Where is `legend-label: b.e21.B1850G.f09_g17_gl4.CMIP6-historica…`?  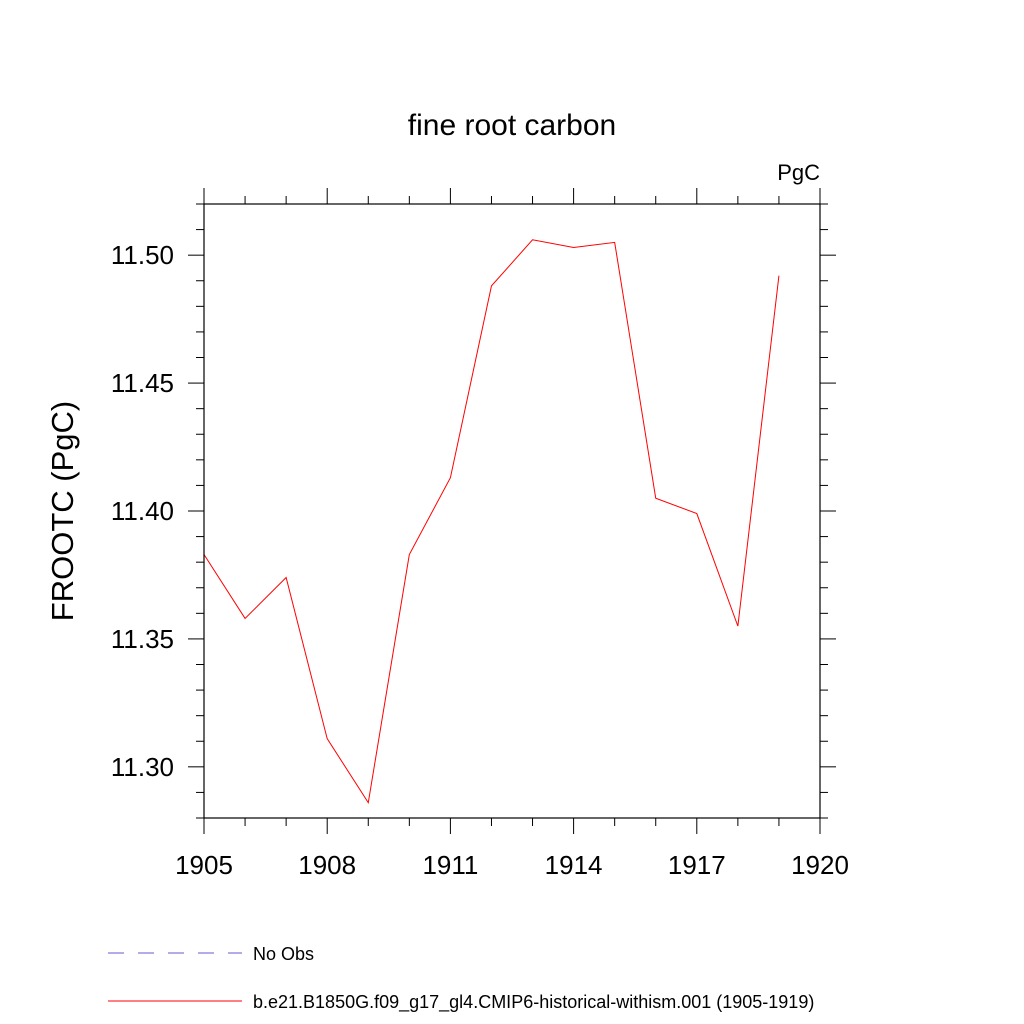 legend-label: b.e21.B1850G.f09_g17_gl4.CMIP6-historica… is located at coordinates (533, 1002).